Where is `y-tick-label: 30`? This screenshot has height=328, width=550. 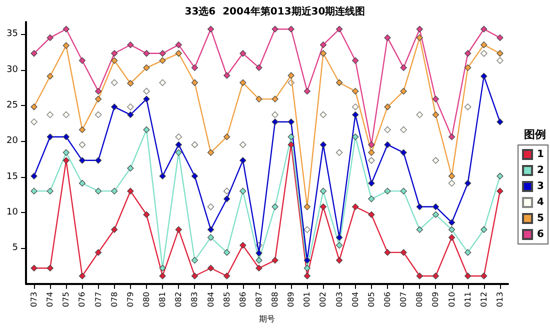 y-tick-label: 30 is located at coordinates (12, 69).